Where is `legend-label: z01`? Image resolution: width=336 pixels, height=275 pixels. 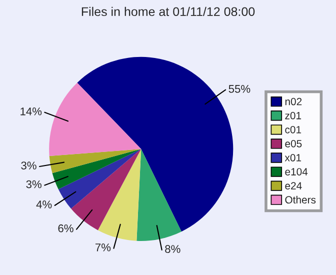 legend-label: z01 is located at coordinates (293, 116).